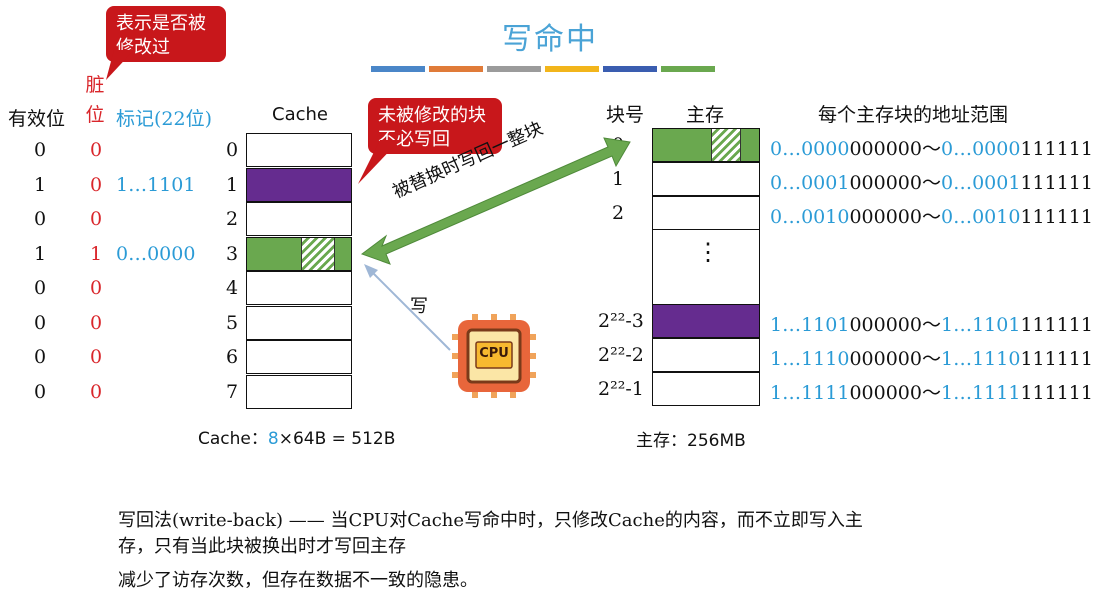  Describe the element at coordinates (621, 389) in the screenshot. I see `memory-block-number: 2²²-1` at that location.